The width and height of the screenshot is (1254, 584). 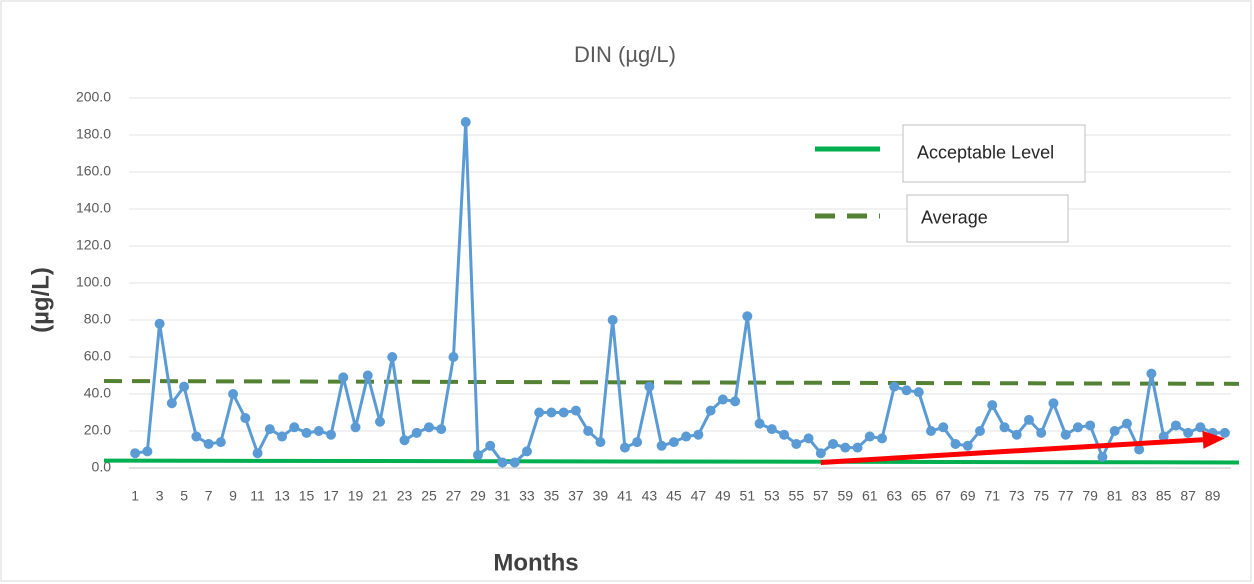 I want to click on chart-title: DIN (µg/L), so click(x=625, y=54).